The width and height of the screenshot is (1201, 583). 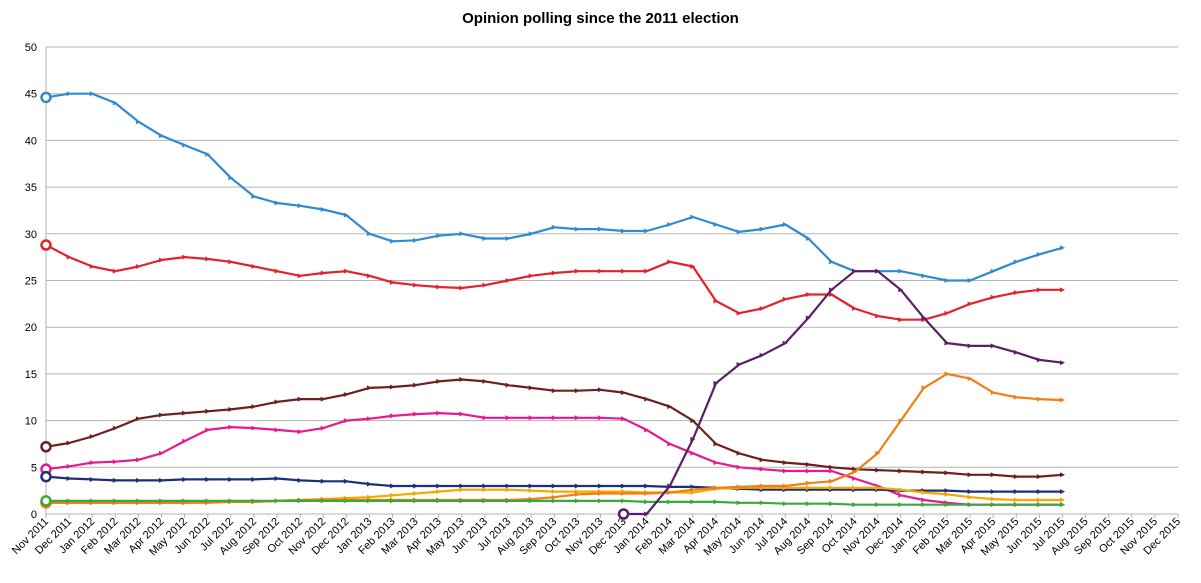 What do you see at coordinates (34, 468) in the screenshot?
I see `y-tick-label: 5` at bounding box center [34, 468].